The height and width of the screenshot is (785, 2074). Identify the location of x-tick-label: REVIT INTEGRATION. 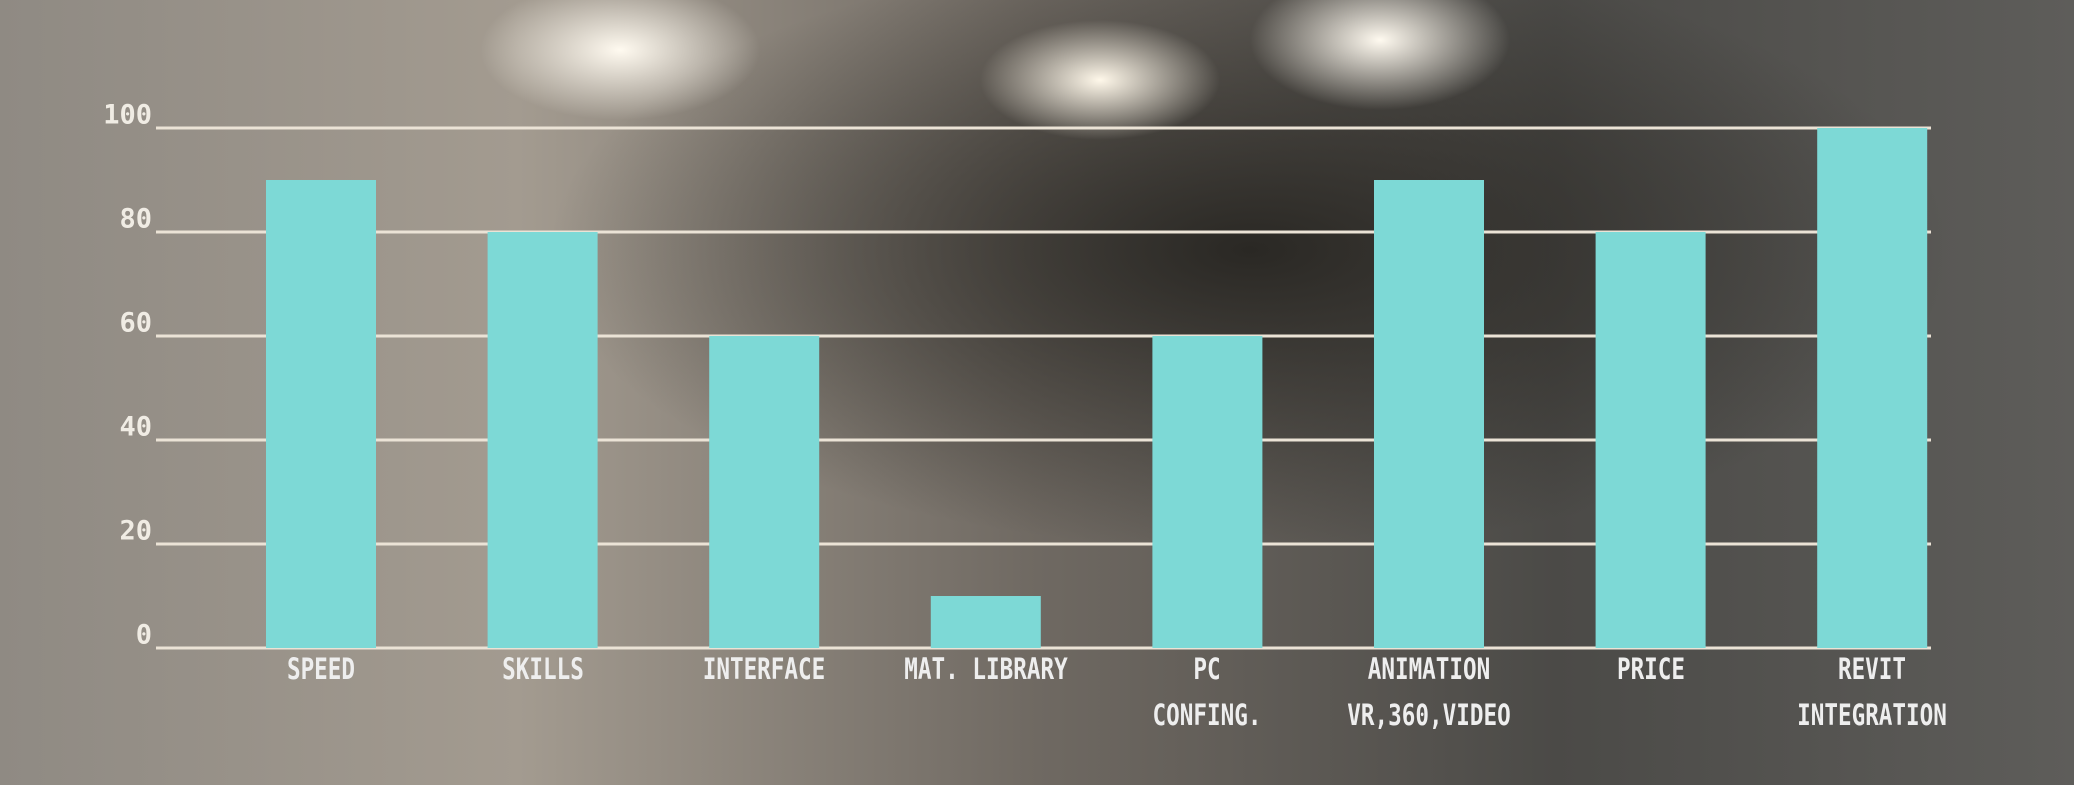
(1872, 692).